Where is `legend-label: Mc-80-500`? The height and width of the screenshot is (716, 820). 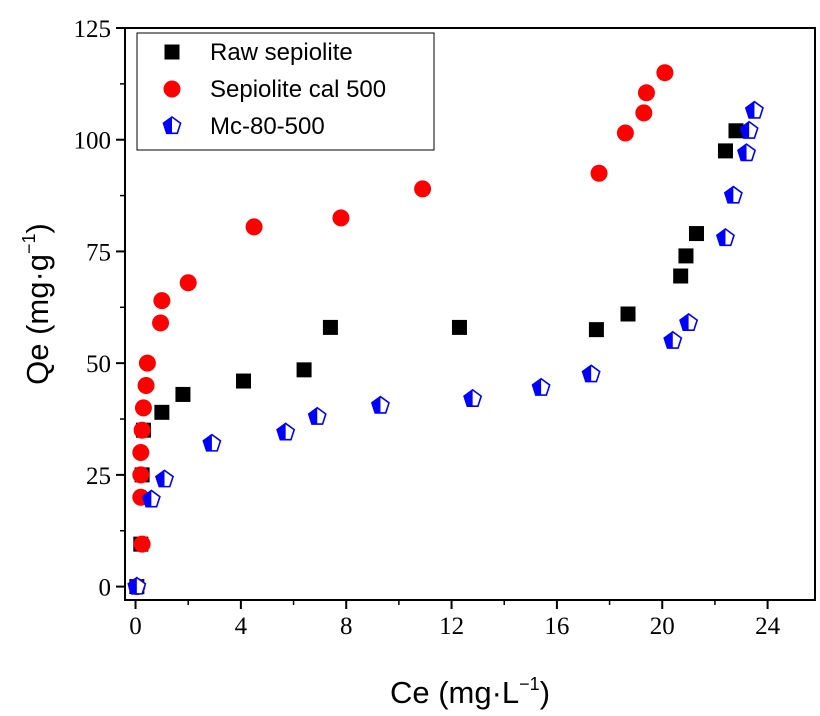
legend-label: Mc-80-500 is located at coordinates (267, 126).